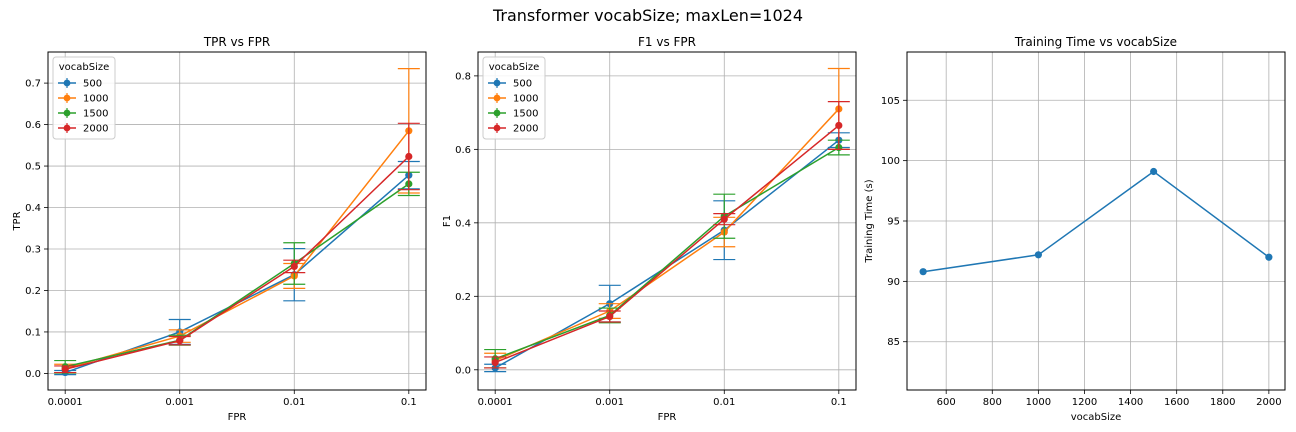 This screenshot has height=432, width=1296. What do you see at coordinates (33, 167) in the screenshot?
I see `y-tick-label: 0.5` at bounding box center [33, 167].